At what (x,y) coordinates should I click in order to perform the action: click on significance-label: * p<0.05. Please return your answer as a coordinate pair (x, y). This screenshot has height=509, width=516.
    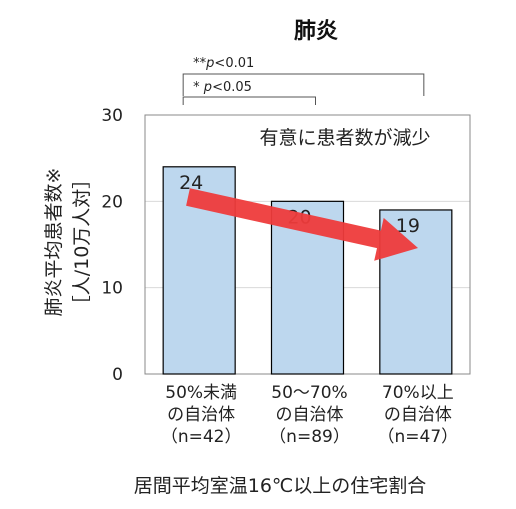
    Looking at the image, I should click on (222, 87).